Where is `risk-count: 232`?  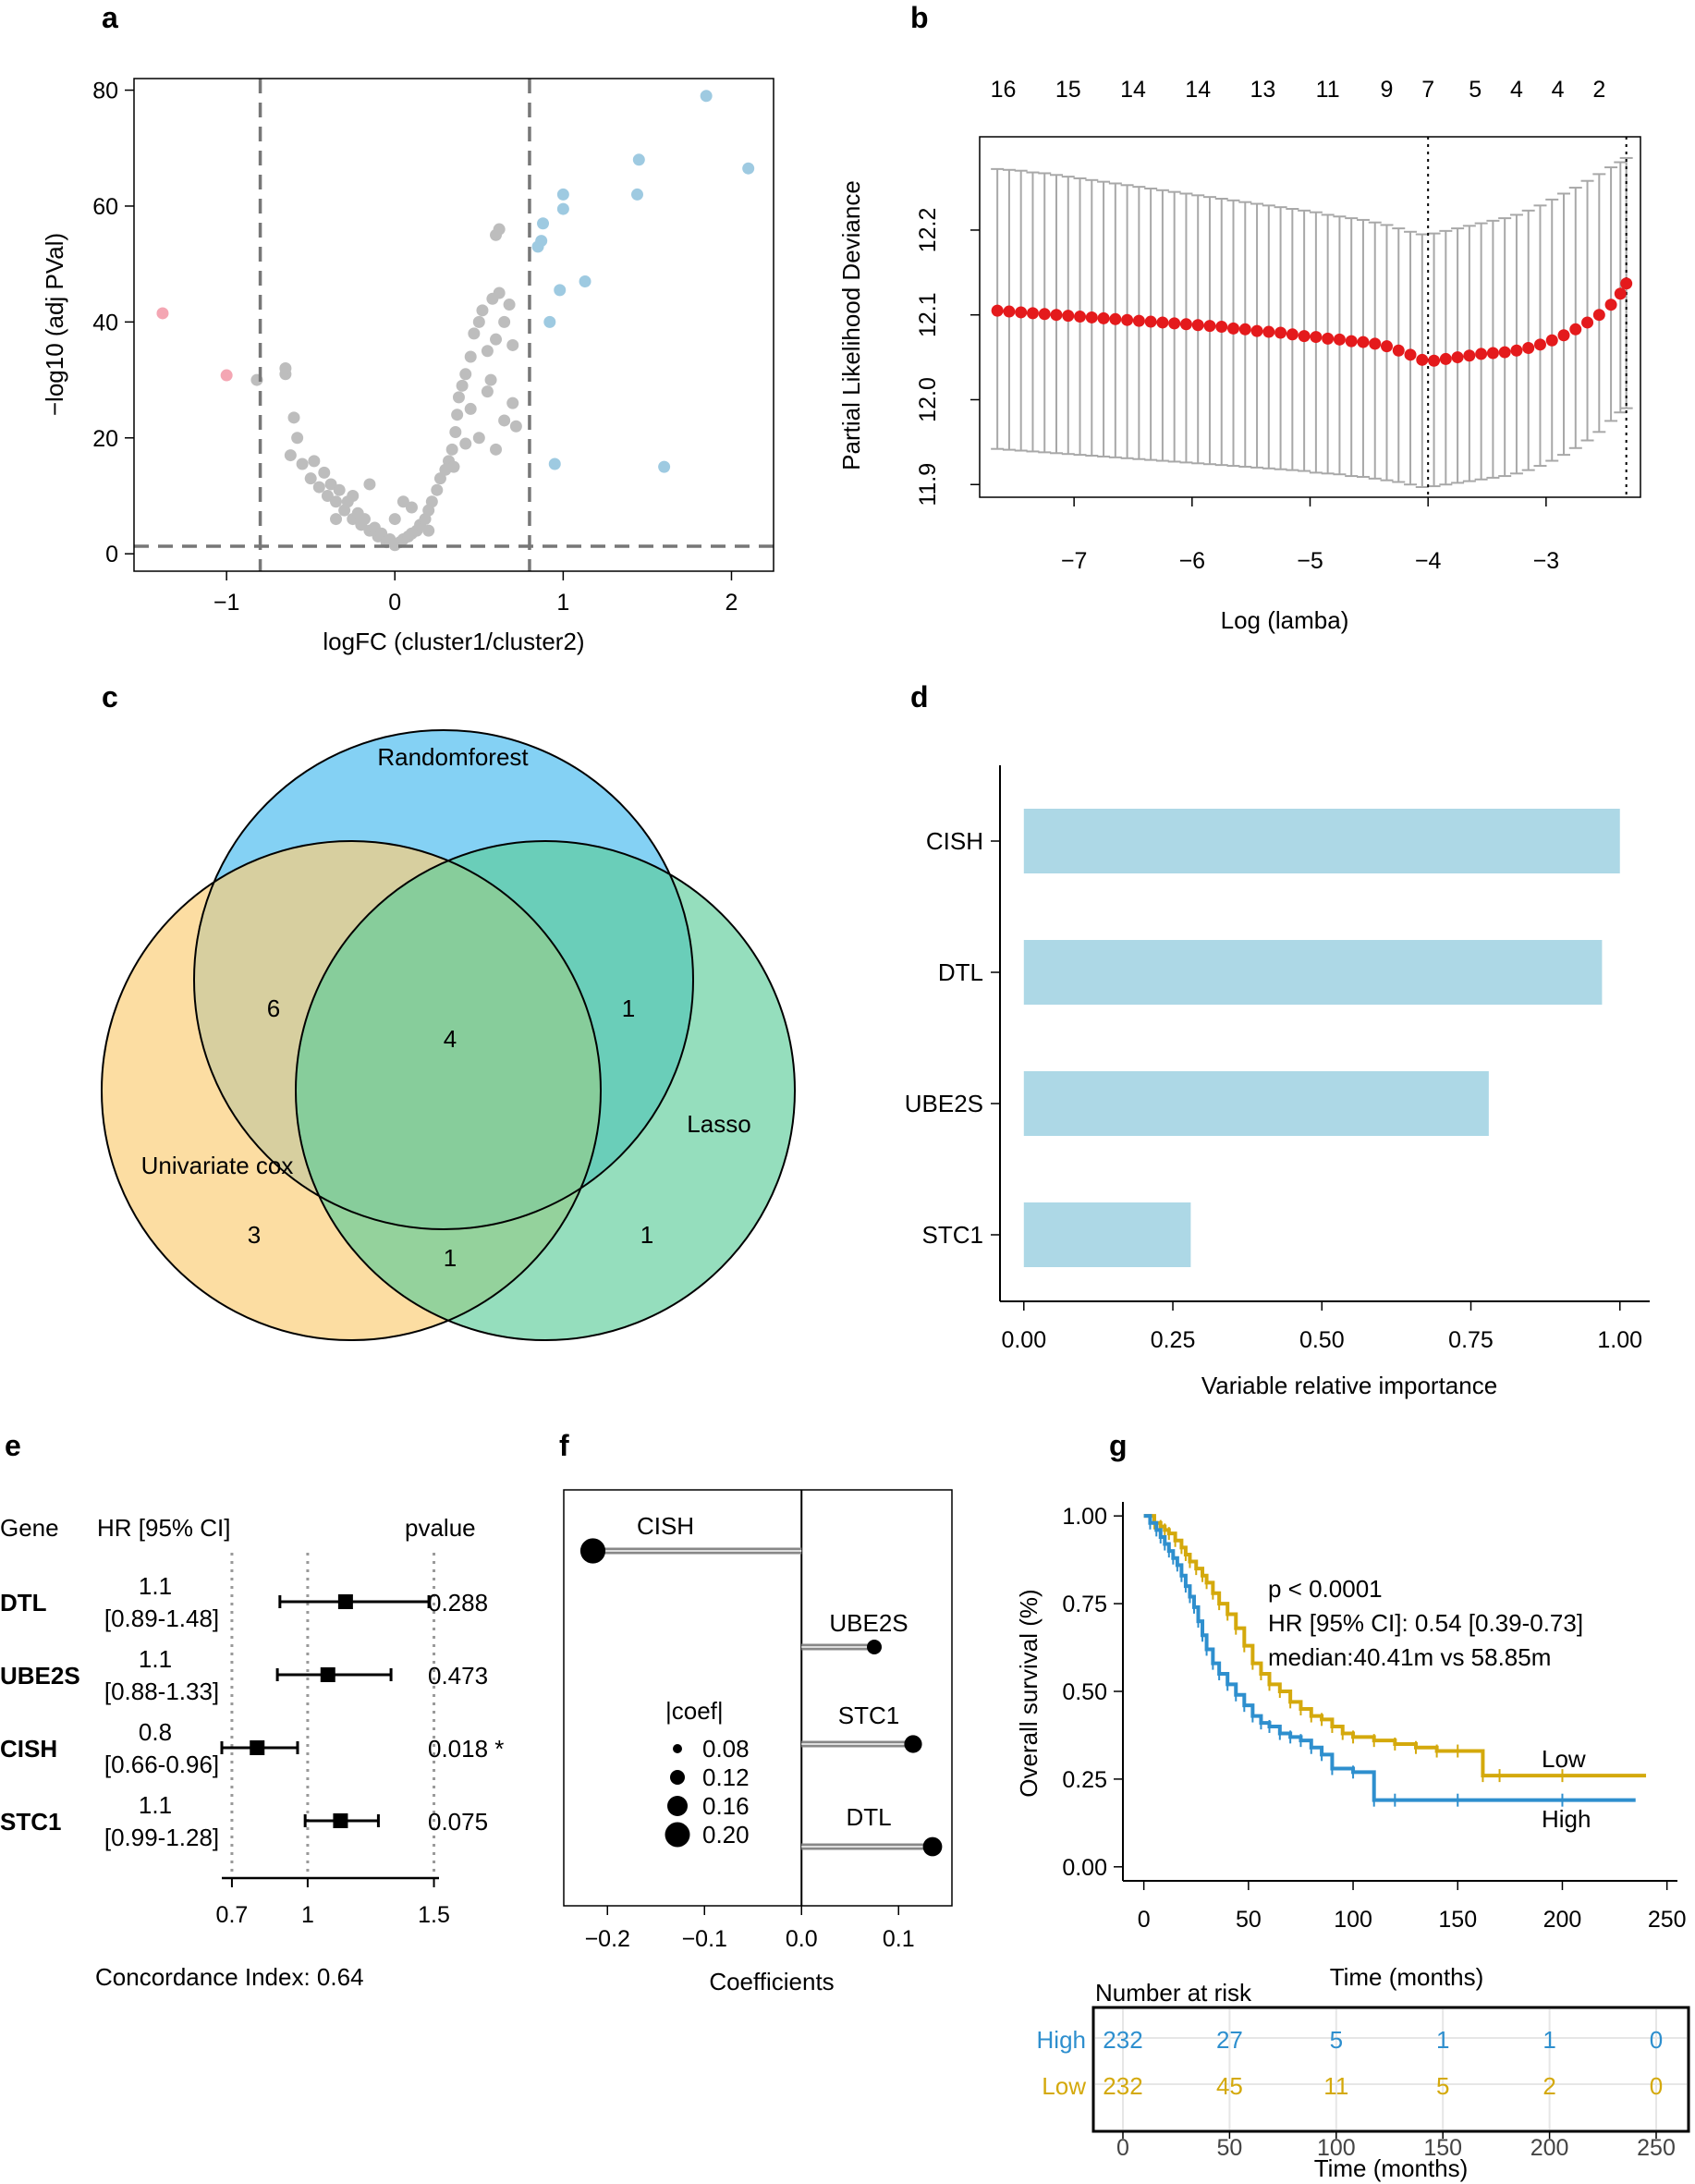 risk-count: 232 is located at coordinates (1122, 2040).